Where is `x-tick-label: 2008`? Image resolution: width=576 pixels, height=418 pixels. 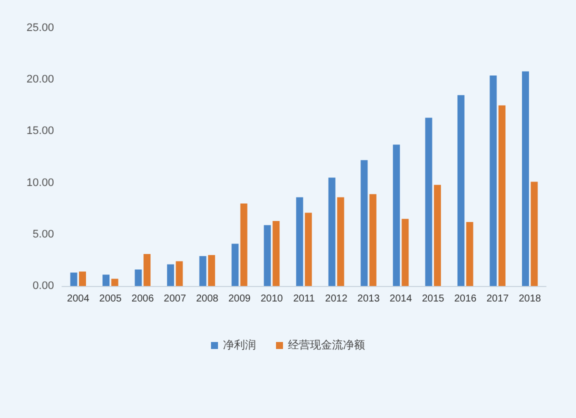
x-tick-label: 2008 is located at coordinates (207, 299).